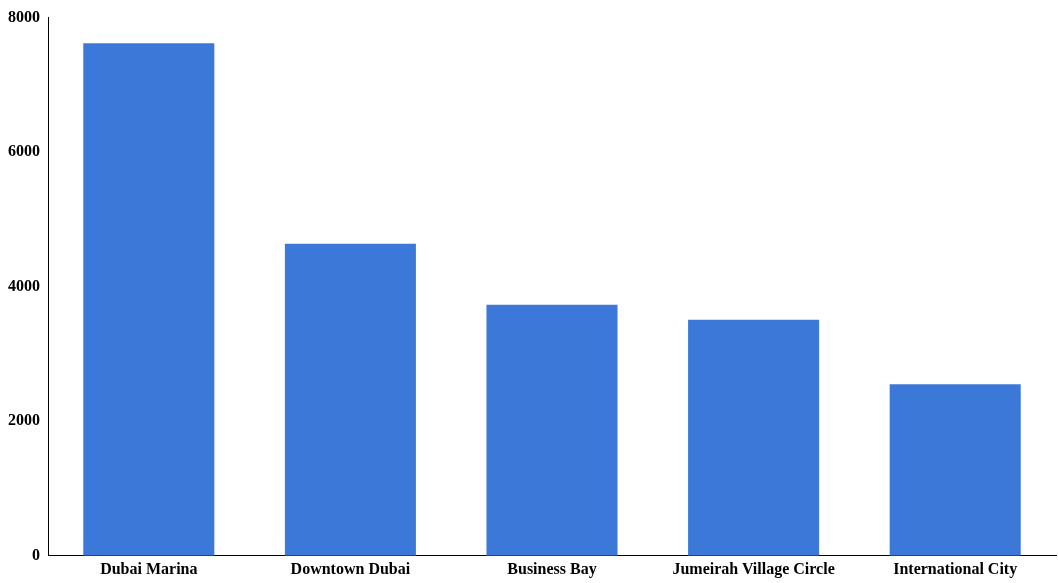 Image resolution: width=1058 pixels, height=583 pixels. Describe the element at coordinates (552, 568) in the screenshot. I see `x-tick-label: Business Bay` at that location.